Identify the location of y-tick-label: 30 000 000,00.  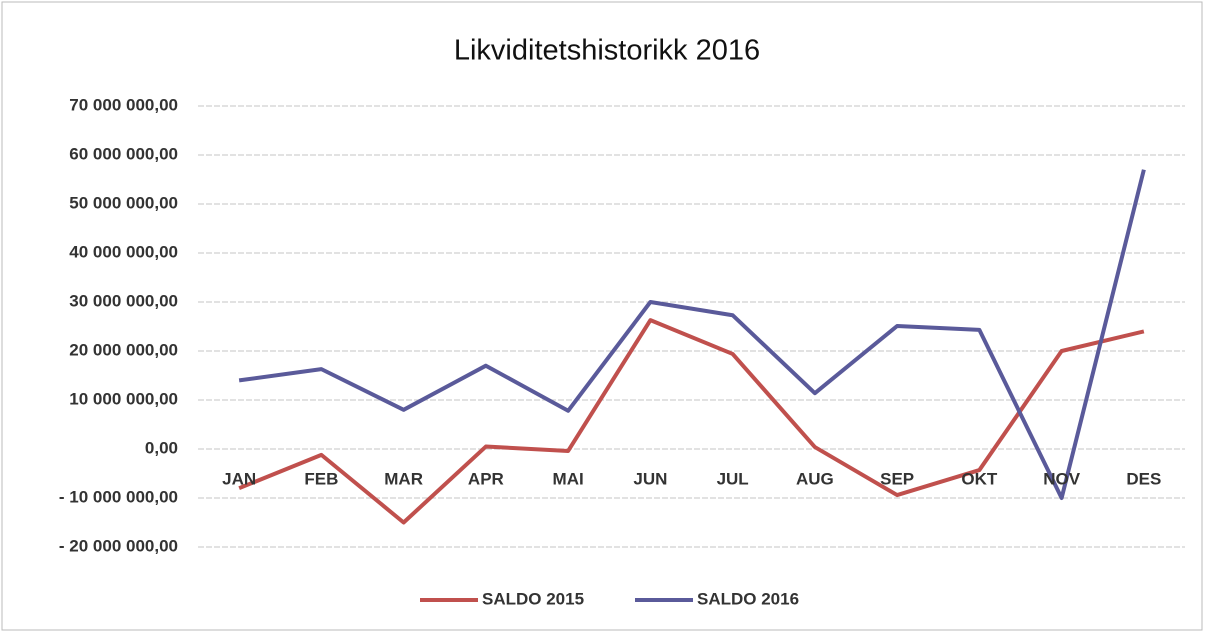
(123, 300).